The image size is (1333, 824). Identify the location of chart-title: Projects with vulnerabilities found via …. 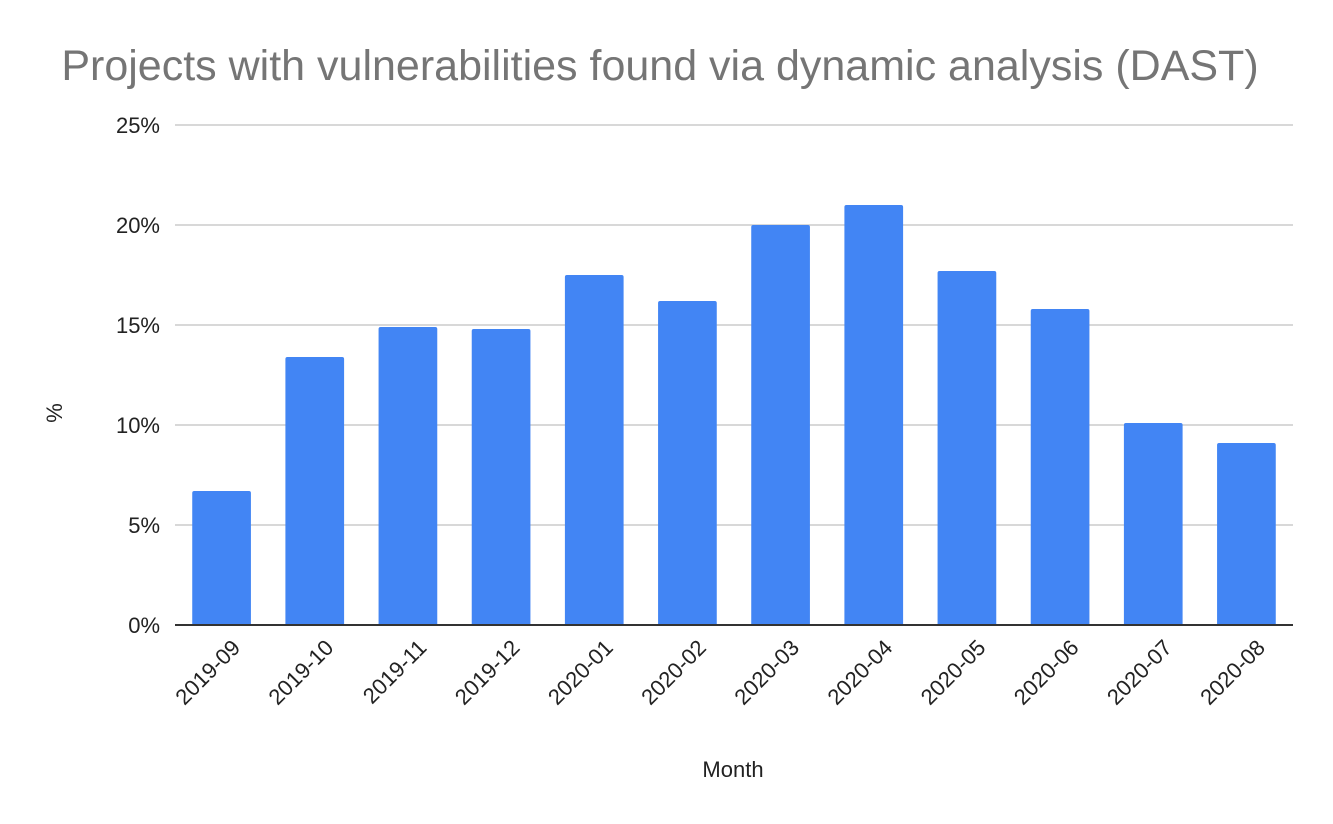
(659, 66).